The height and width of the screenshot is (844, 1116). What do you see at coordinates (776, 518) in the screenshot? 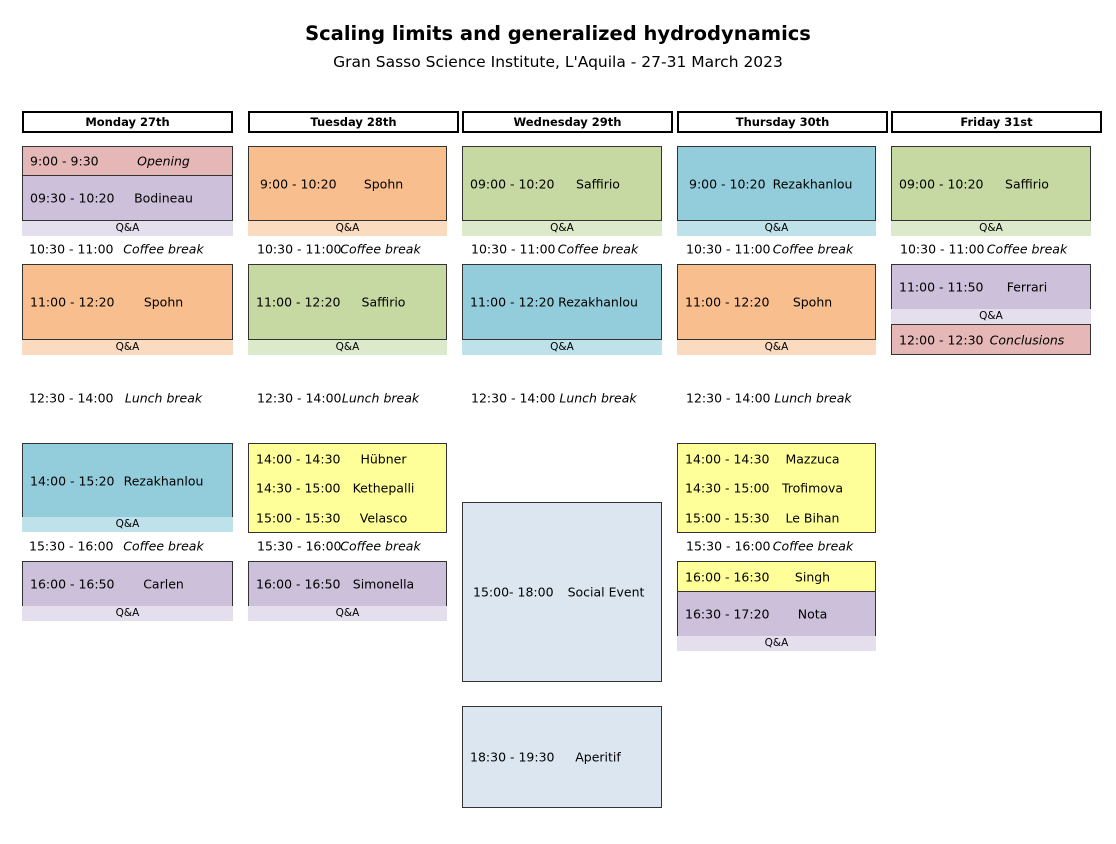
I see `short-talk: 15:00 - 15:30 Le Bihan` at bounding box center [776, 518].